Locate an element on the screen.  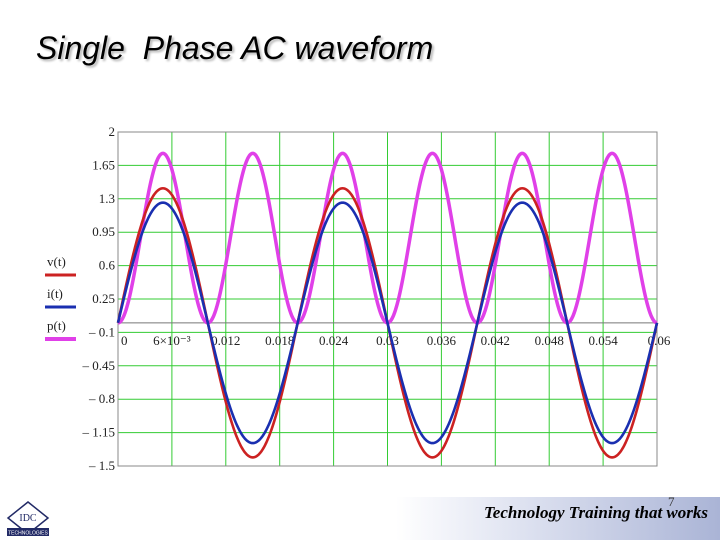
svg-text: TECHNOLOGIES is located at coordinates (28, 534).